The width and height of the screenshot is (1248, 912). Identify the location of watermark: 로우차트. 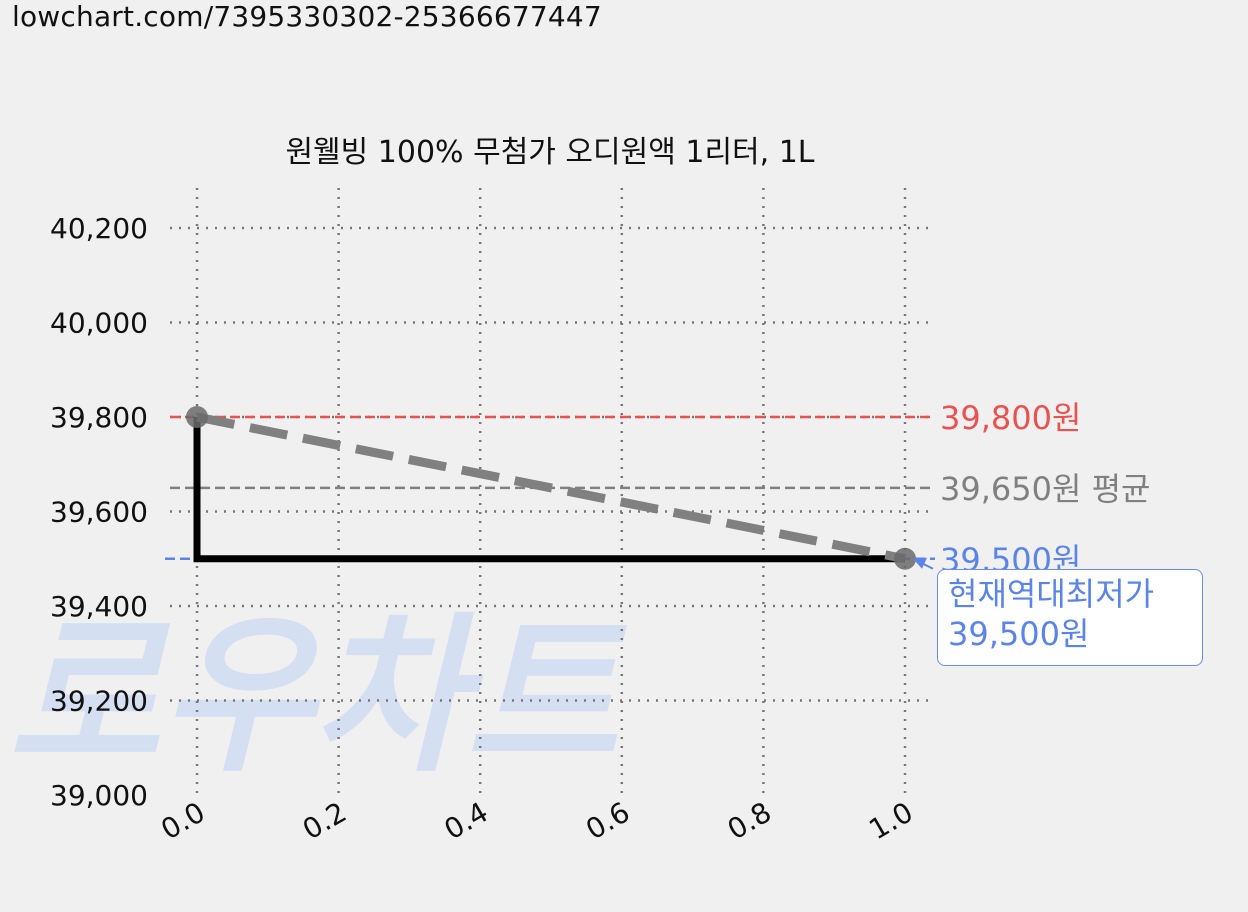
(317, 697).